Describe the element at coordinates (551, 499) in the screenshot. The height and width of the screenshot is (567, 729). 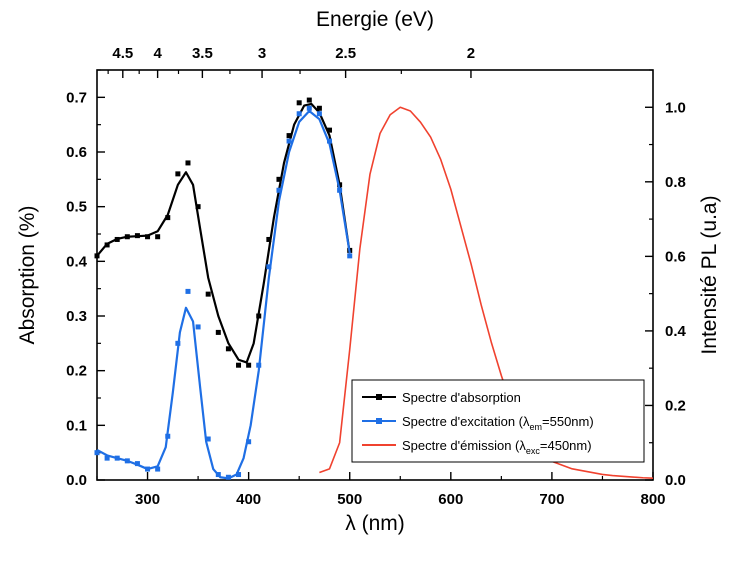
I see `x-tick-label: 700` at that location.